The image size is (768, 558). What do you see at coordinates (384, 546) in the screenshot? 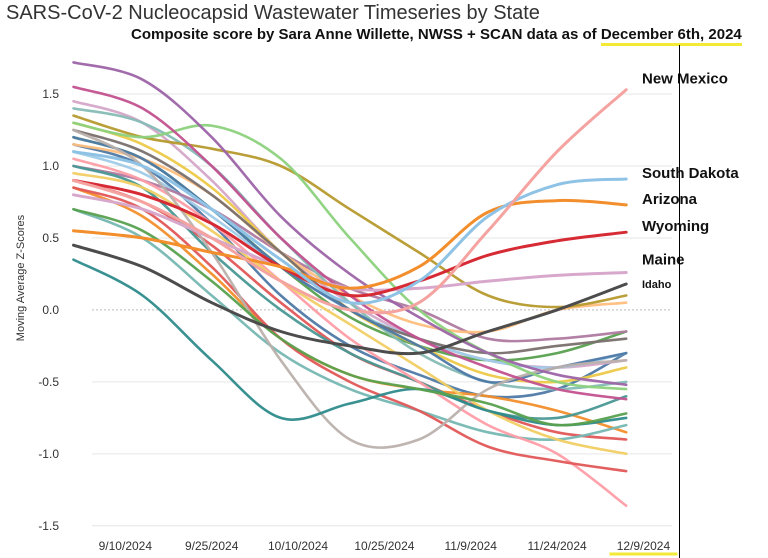
I see `x-tick-label: 10/25/2024` at bounding box center [384, 546].